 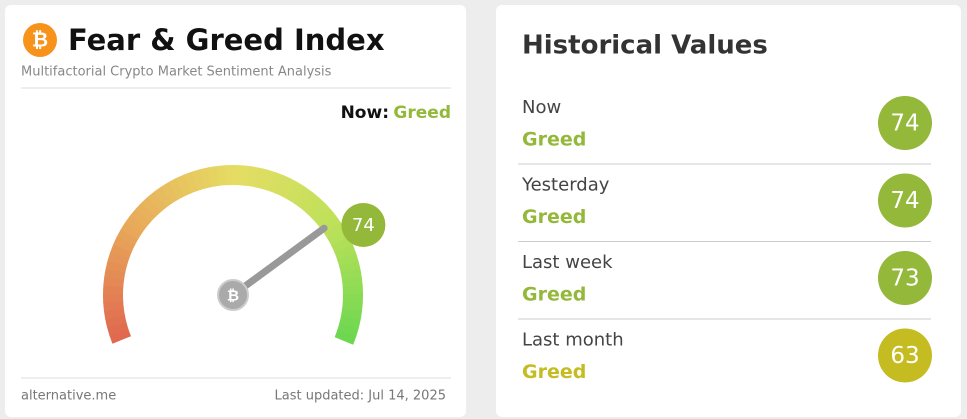 What do you see at coordinates (567, 262) in the screenshot?
I see `row-label: Last week` at bounding box center [567, 262].